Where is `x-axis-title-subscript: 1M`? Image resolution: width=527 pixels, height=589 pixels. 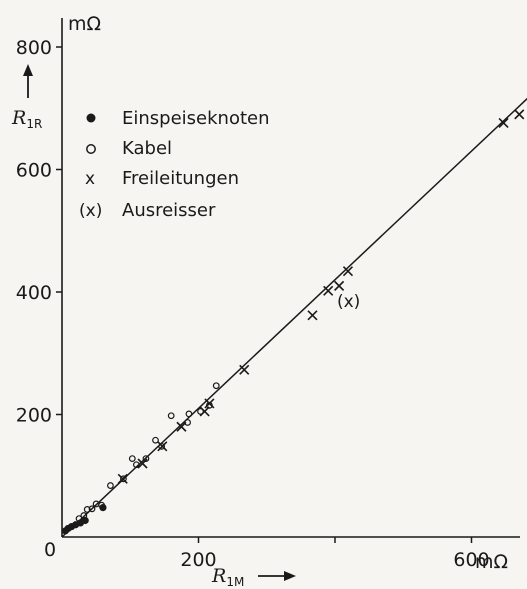 x-axis-title-subscript: 1M is located at coordinates (235, 582).